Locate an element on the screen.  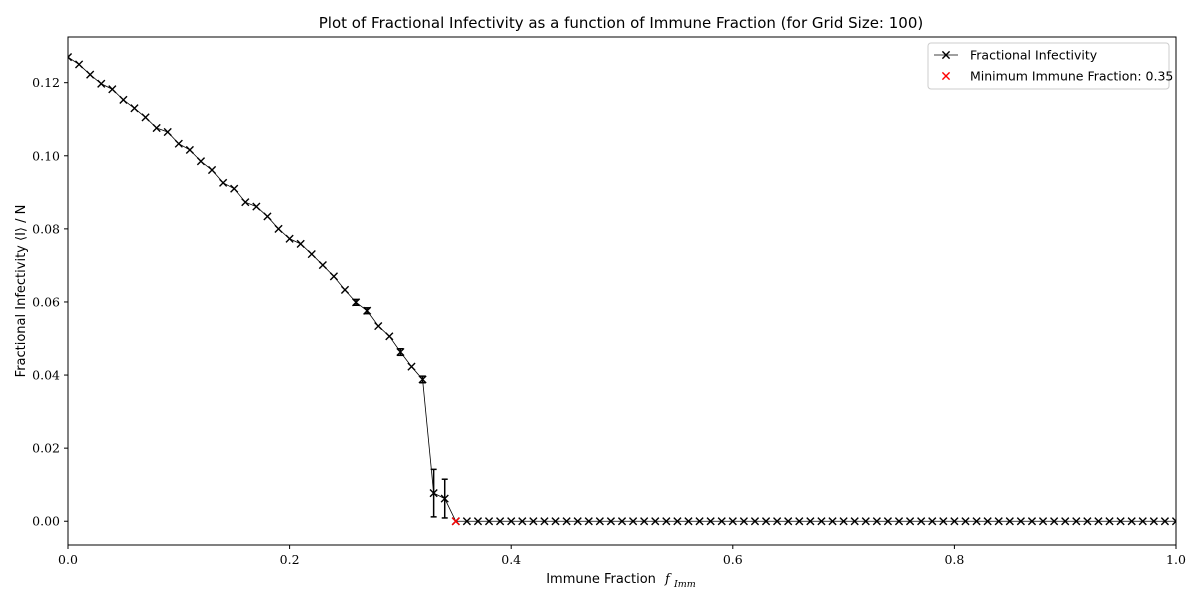
x-axis-ticks: 0.0 0.2 0.4 0.6 0.8 1.0 is located at coordinates (622, 556).